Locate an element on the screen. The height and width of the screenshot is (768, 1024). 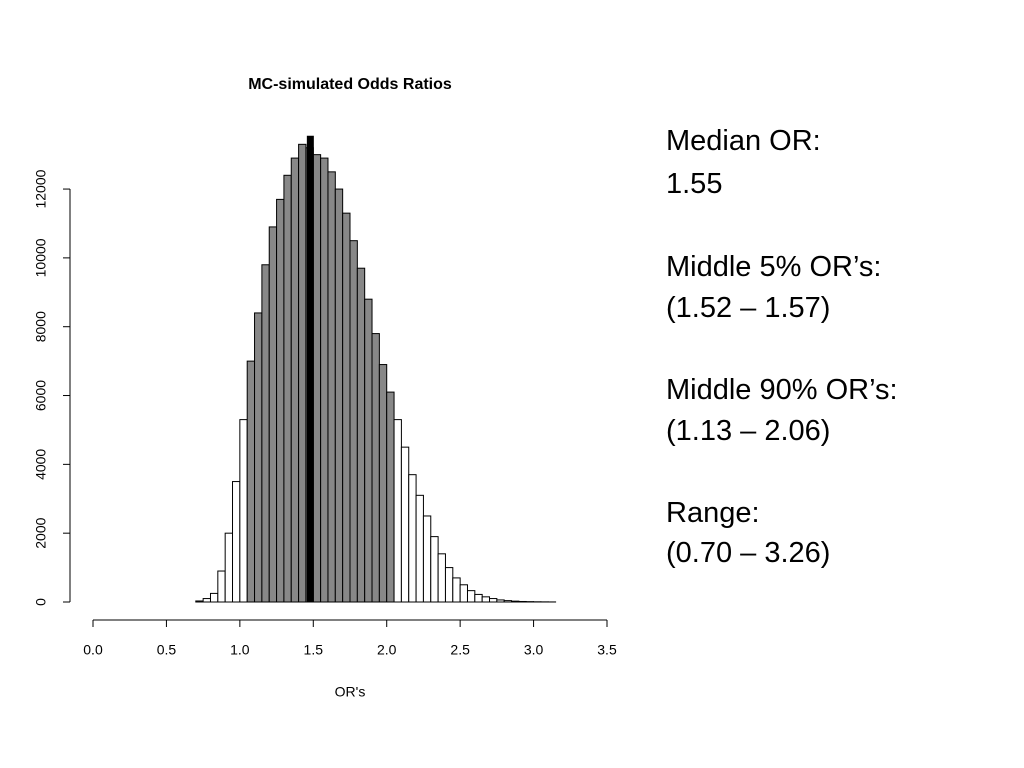
x-tick-label: 0.5 is located at coordinates (167, 650).